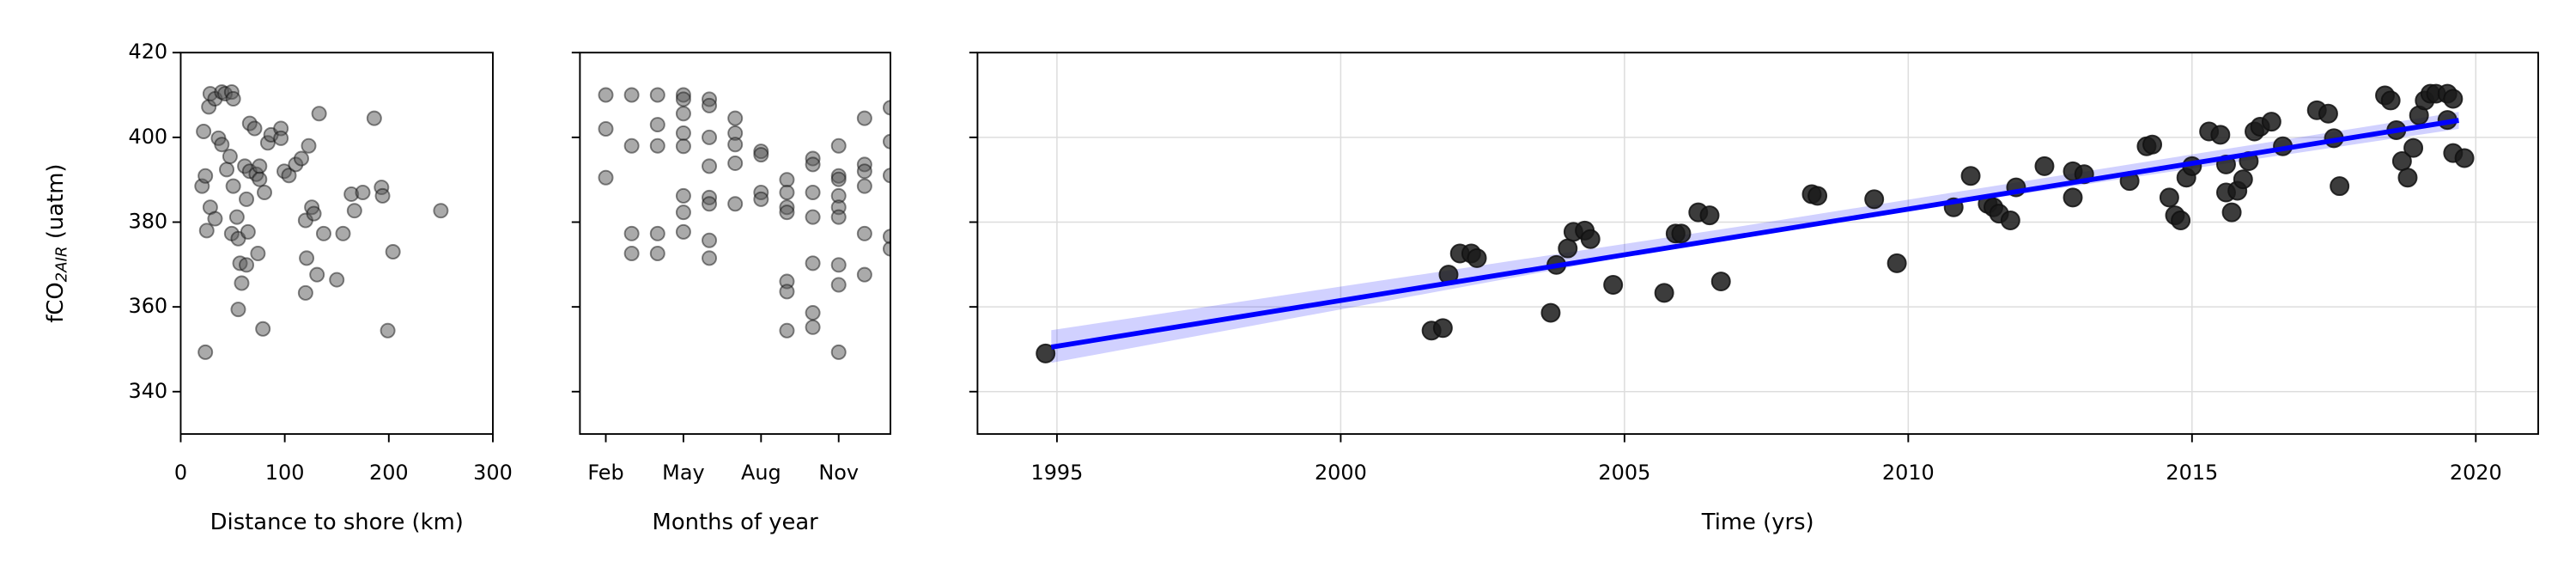 The height and width of the screenshot is (580, 2576). What do you see at coordinates (1341, 473) in the screenshot?
I see `x-tick-label: 2000` at bounding box center [1341, 473].